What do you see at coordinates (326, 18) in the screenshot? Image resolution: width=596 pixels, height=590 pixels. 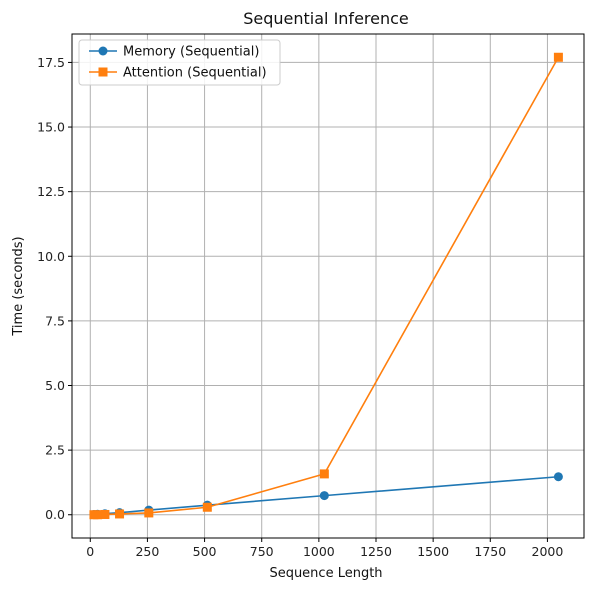 I see `chart-title: Sequential Inference` at bounding box center [326, 18].